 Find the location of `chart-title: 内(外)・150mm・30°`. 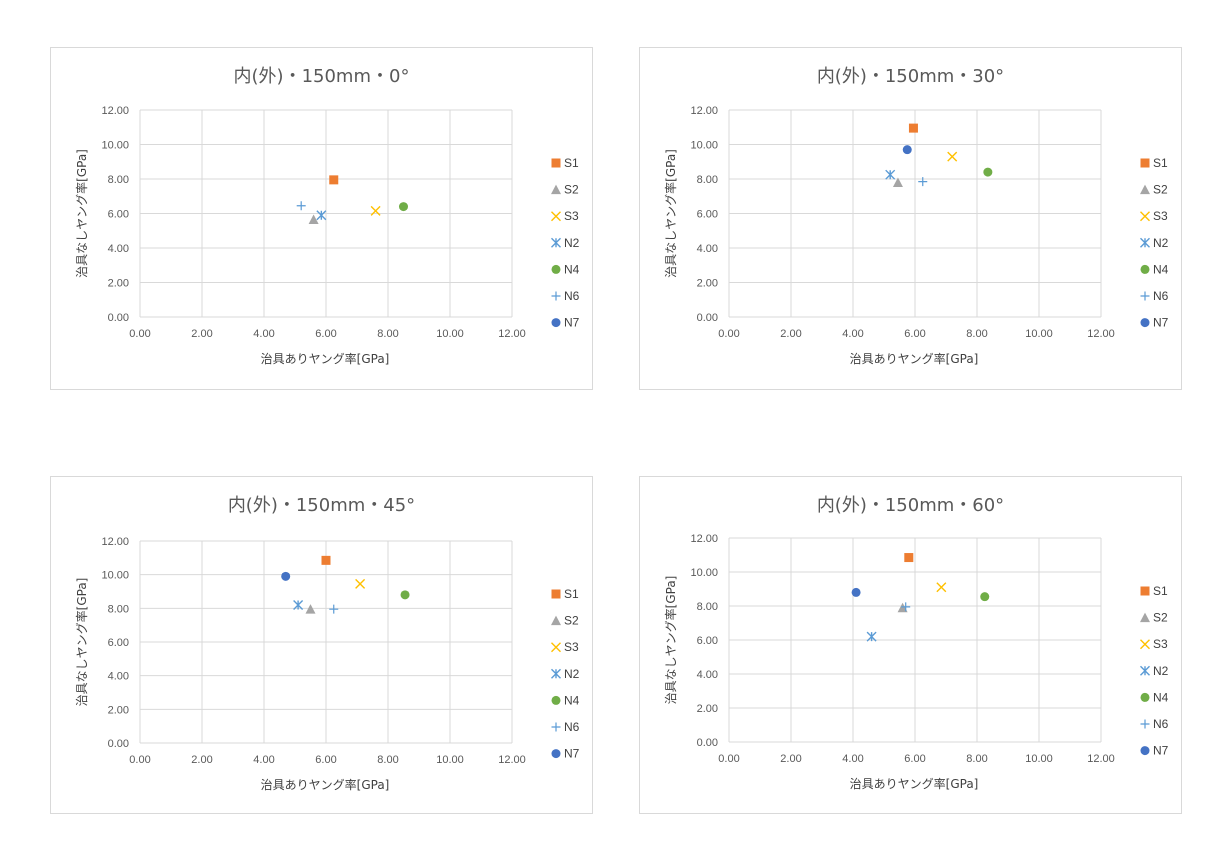

chart-title: 内(外)・150mm・30° is located at coordinates (910, 76).